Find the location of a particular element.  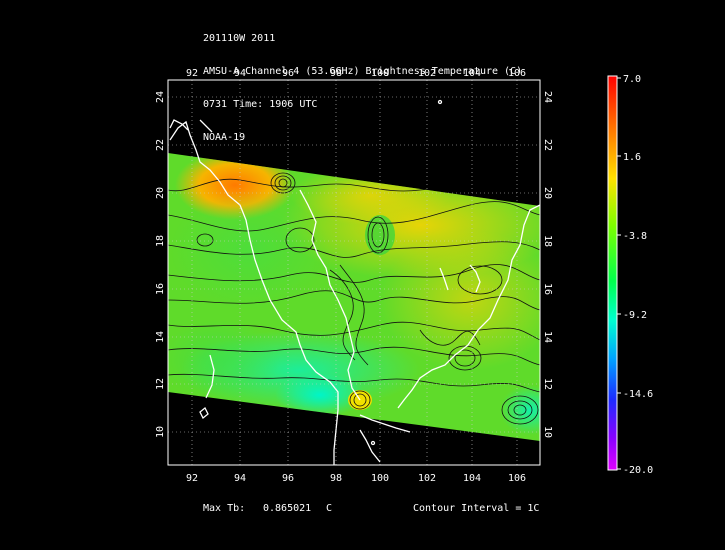

lat-labels-left: 10 12 14 16 18 20 22 24 is located at coordinates (160, 264).